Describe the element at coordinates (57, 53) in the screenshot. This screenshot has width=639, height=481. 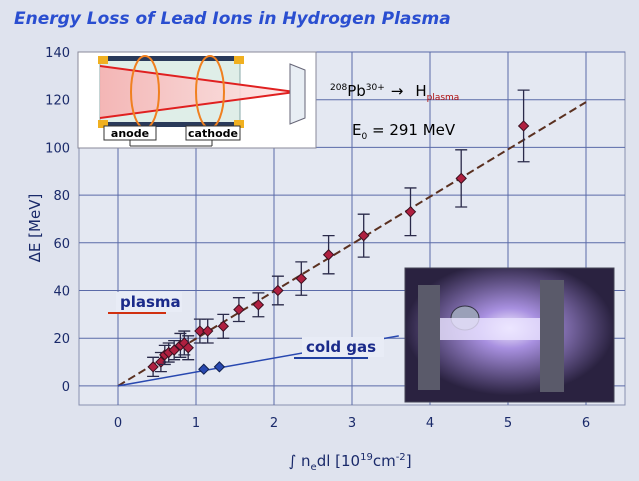
I see `y-tick-label: 140` at that location.